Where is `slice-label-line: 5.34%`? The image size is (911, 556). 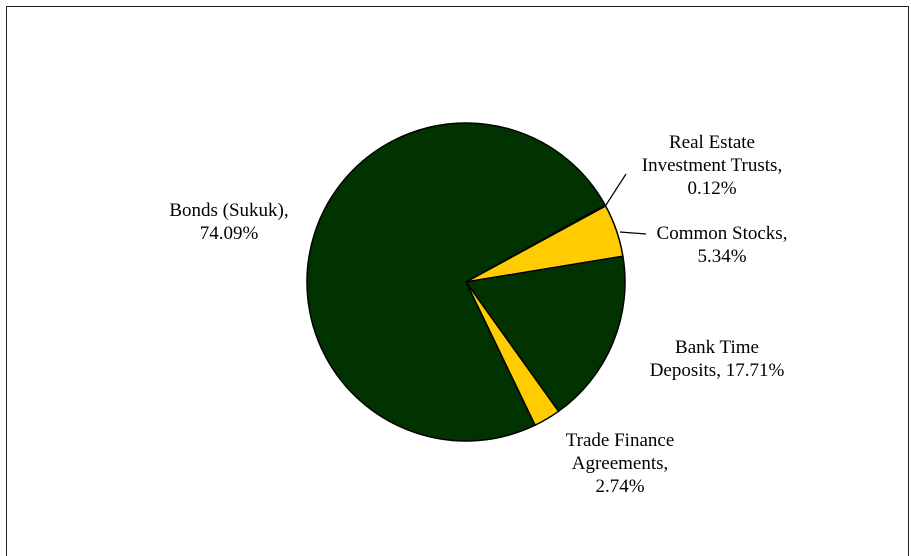
slice-label-line: 5.34% is located at coordinates (721, 256).